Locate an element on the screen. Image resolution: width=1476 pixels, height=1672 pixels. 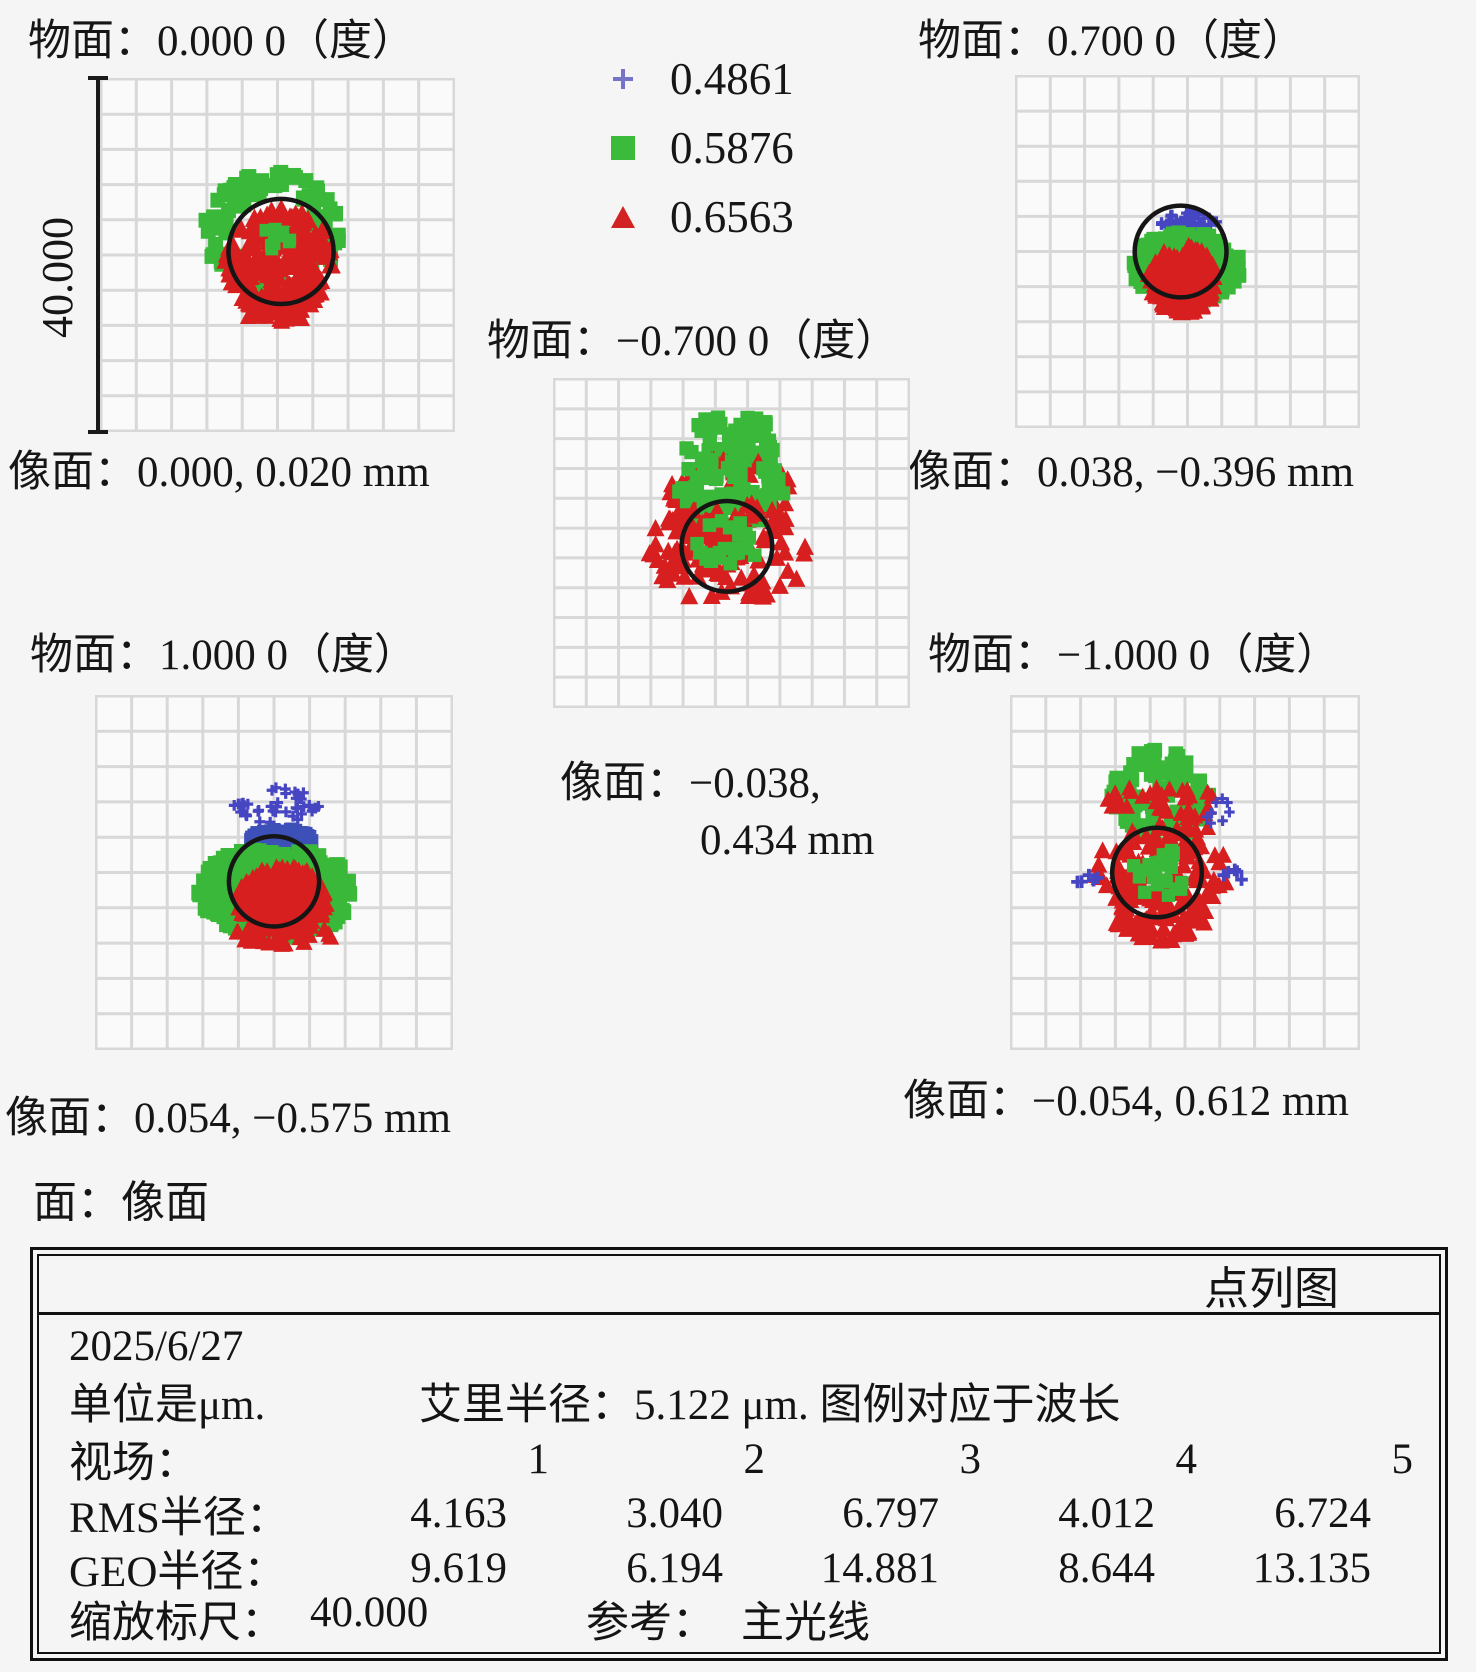
spot-grid-field4 is located at coordinates (274, 872).